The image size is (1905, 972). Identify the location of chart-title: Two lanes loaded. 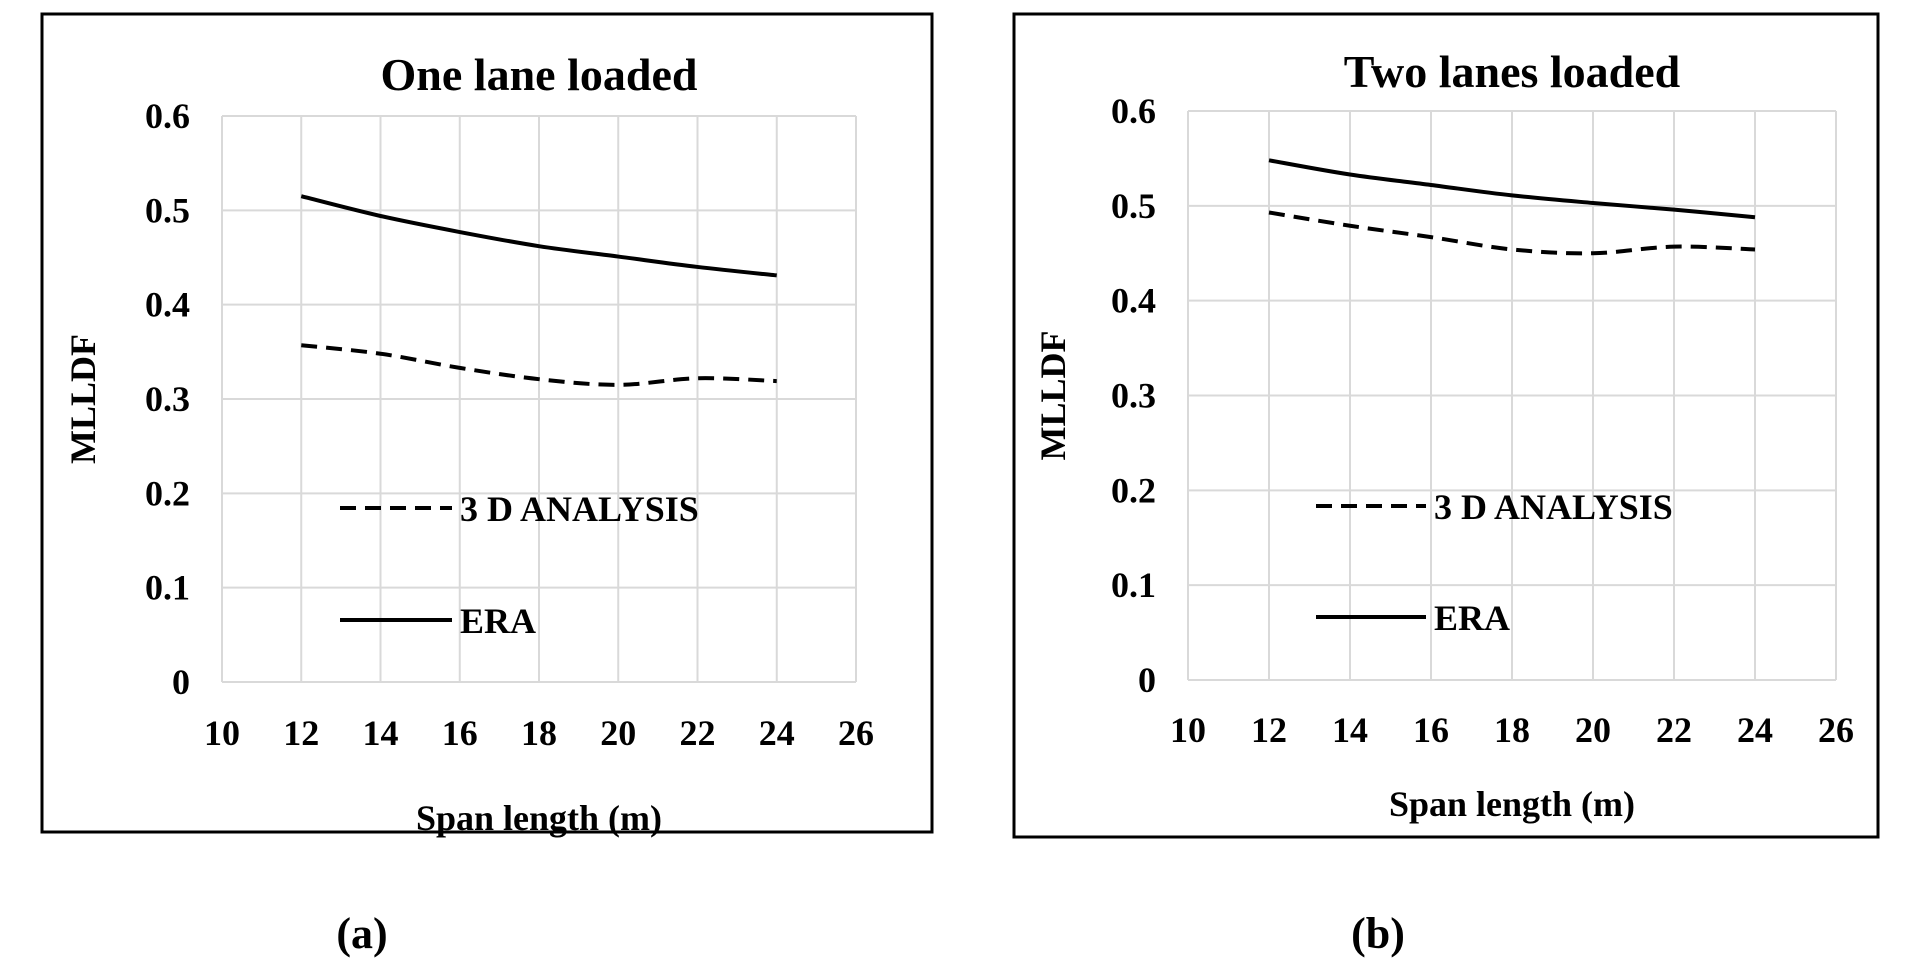
(1512, 71).